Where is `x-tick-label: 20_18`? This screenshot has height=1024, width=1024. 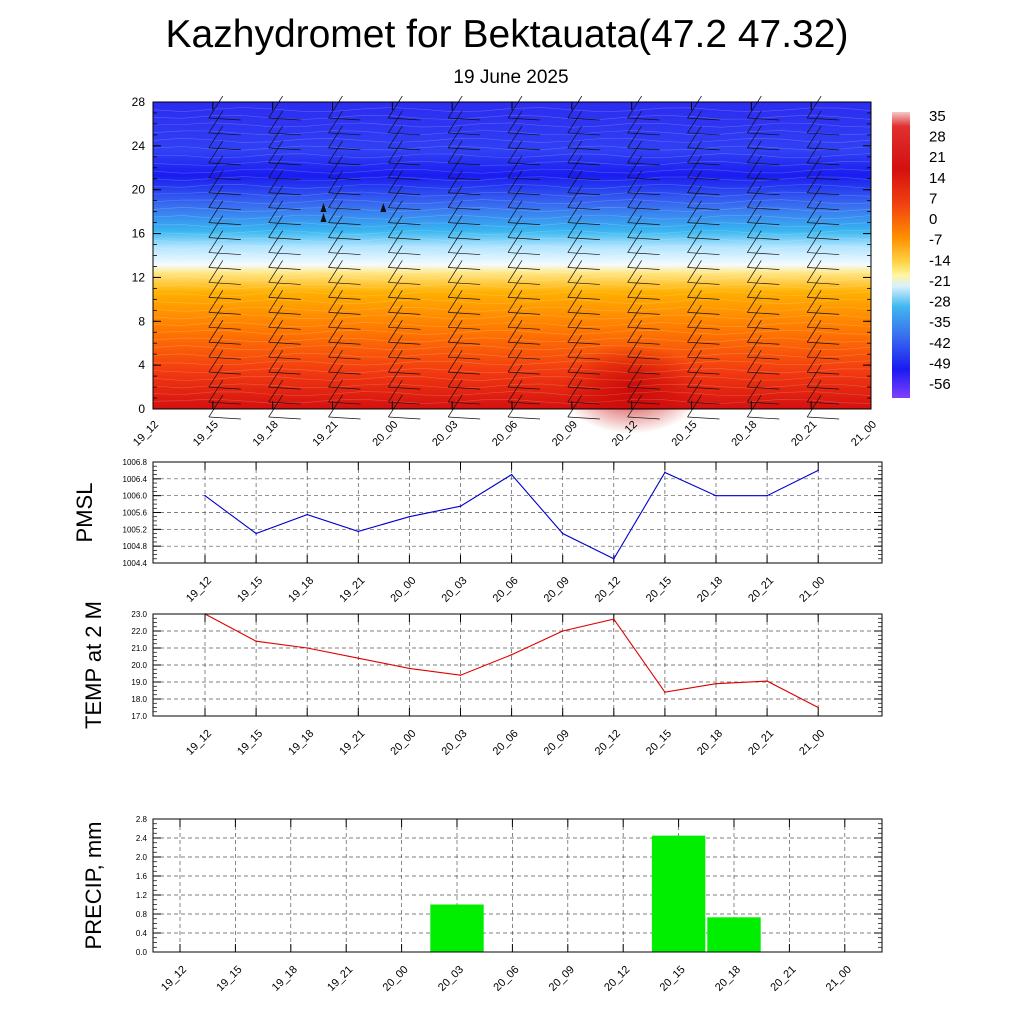
x-tick-label: 20_18 is located at coordinates (710, 743).